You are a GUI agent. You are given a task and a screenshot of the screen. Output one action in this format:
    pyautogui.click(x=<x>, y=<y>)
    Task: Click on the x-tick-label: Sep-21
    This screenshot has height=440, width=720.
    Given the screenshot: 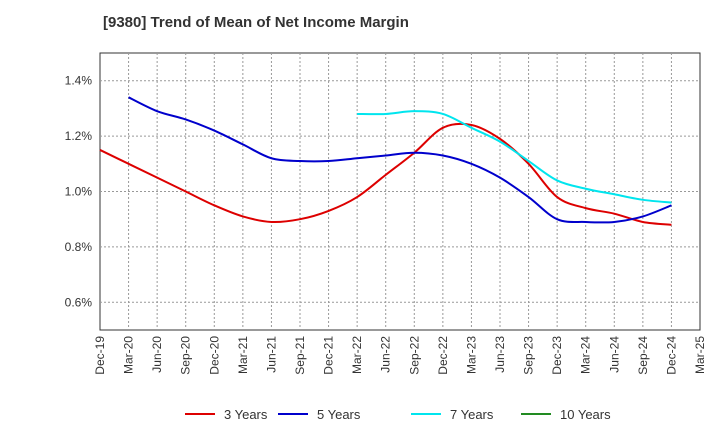 What is the action you would take?
    pyautogui.click(x=300, y=355)
    